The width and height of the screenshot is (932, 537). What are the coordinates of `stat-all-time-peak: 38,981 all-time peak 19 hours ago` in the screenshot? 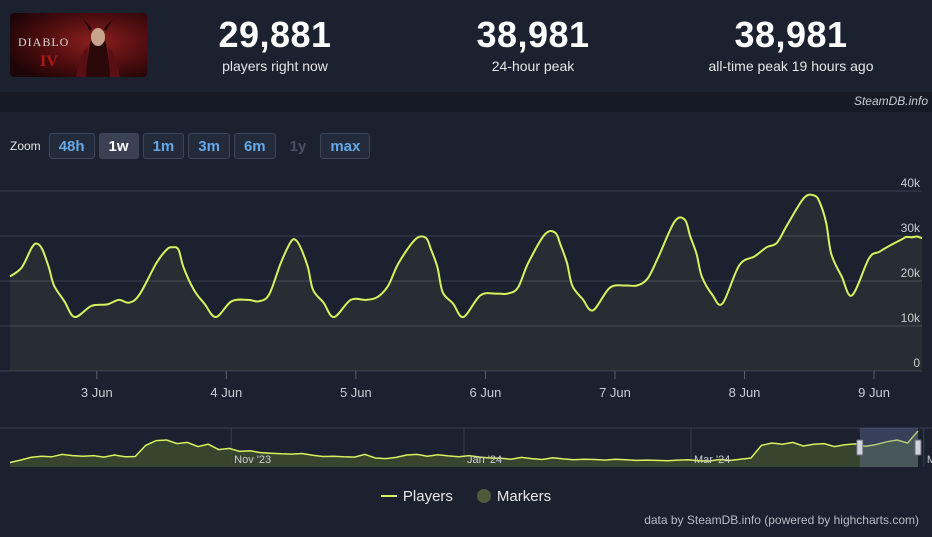 It's located at (791, 45).